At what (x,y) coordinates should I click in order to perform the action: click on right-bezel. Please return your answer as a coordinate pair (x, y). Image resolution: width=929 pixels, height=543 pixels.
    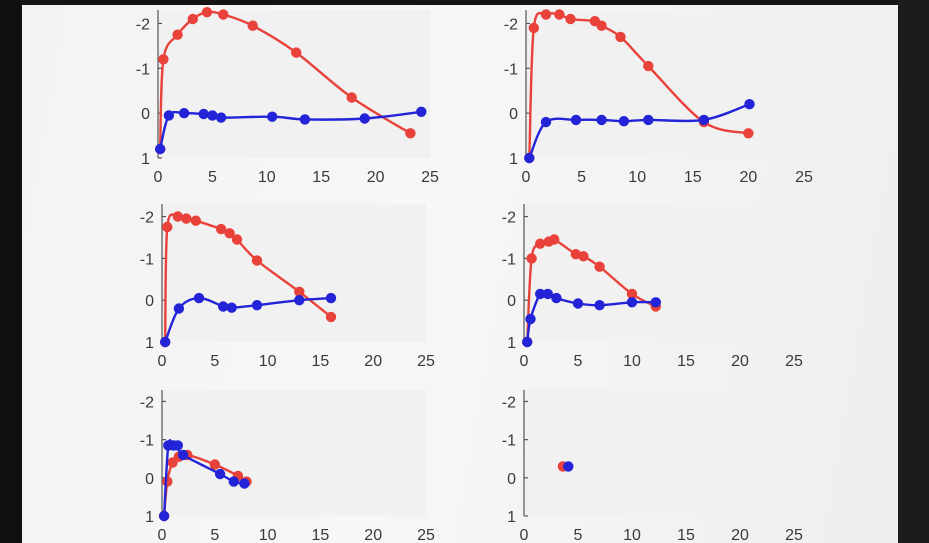
    Looking at the image, I should click on (913, 271).